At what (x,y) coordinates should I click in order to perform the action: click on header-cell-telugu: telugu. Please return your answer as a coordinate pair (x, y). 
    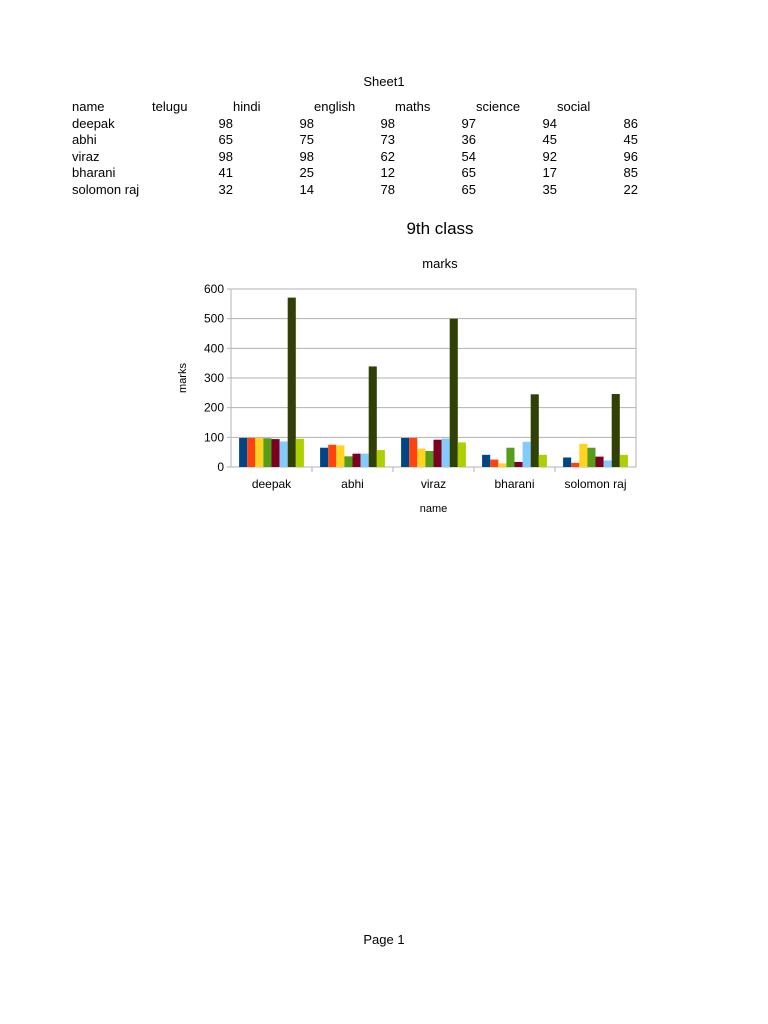
    Looking at the image, I should click on (170, 106).